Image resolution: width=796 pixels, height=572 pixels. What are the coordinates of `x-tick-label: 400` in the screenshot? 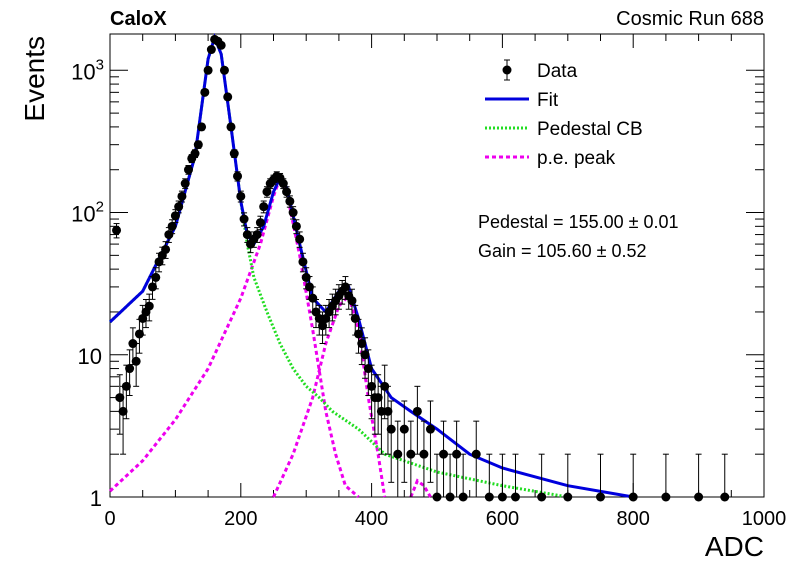 It's located at (371, 519).